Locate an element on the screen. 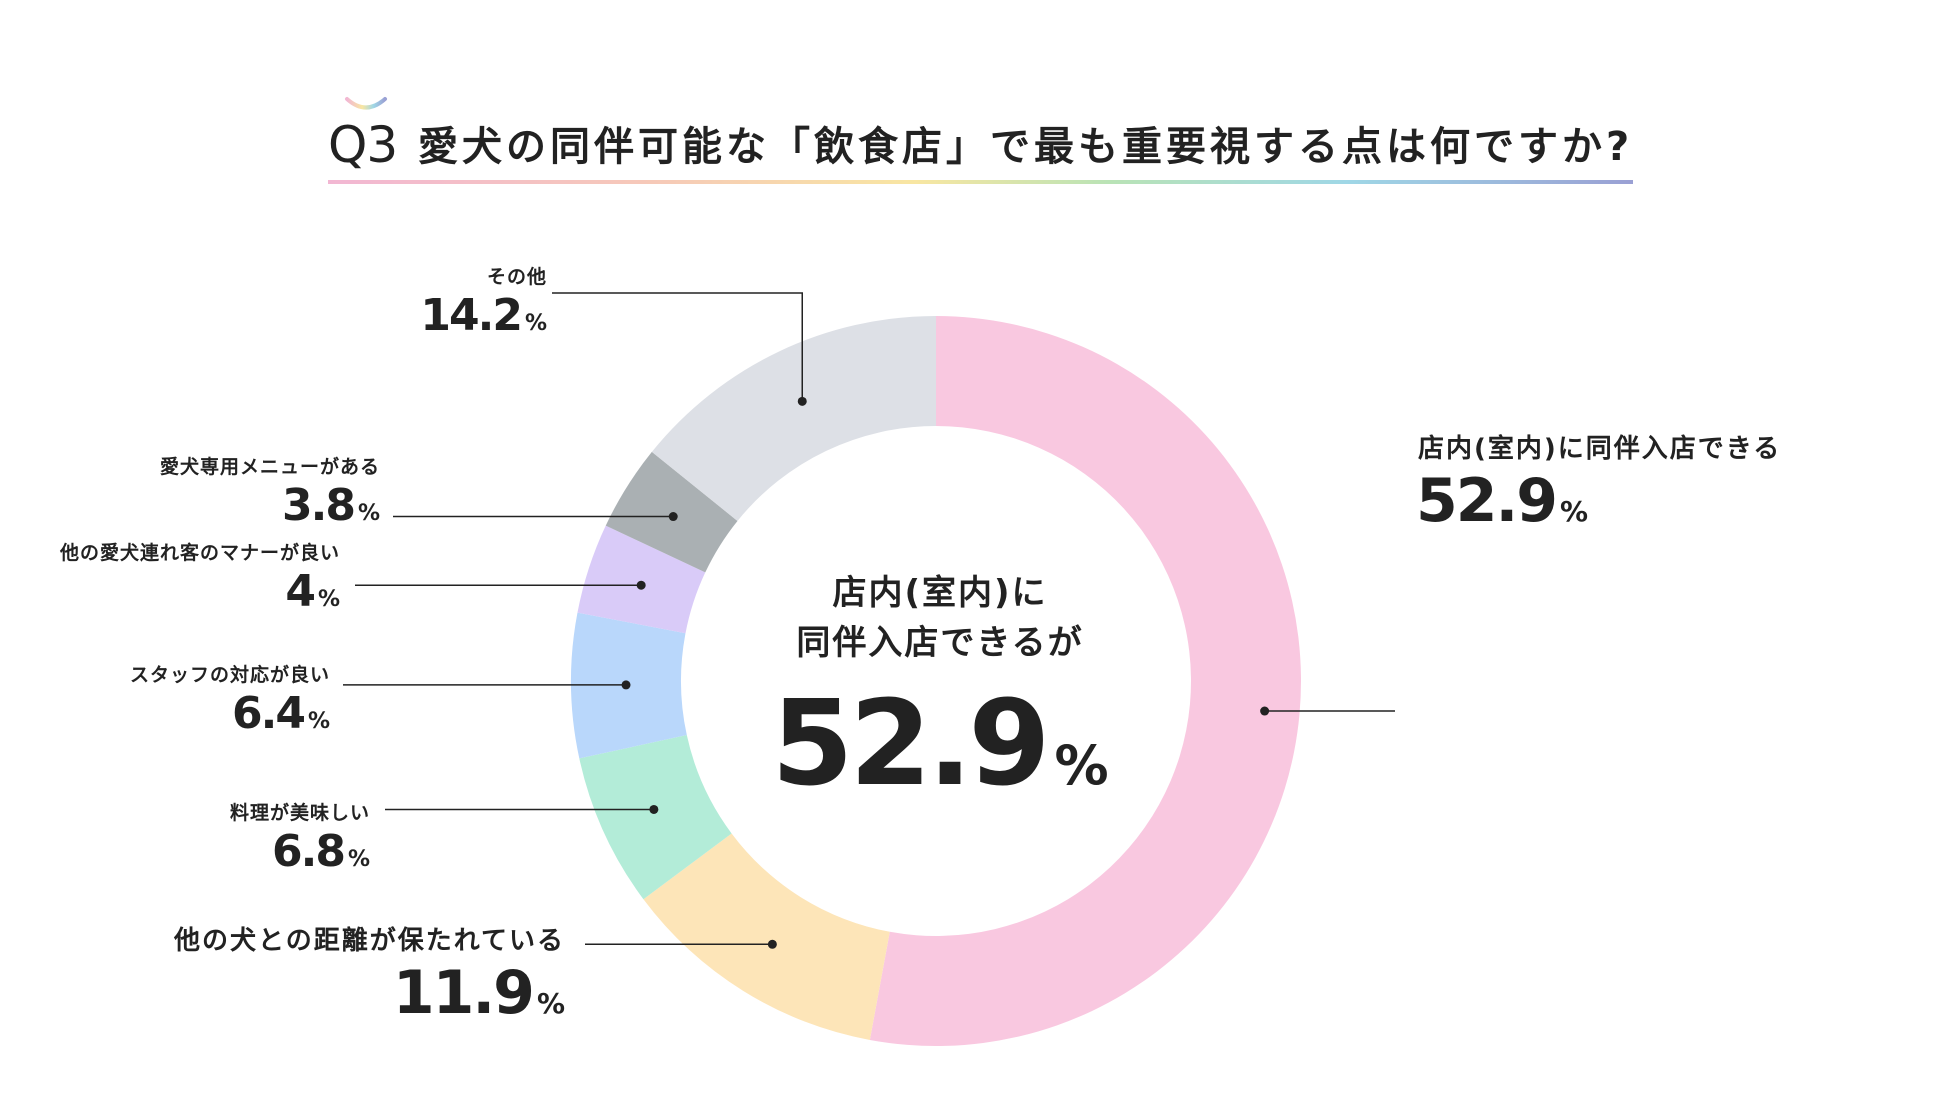  label-number: 6.8 is located at coordinates (309, 851).